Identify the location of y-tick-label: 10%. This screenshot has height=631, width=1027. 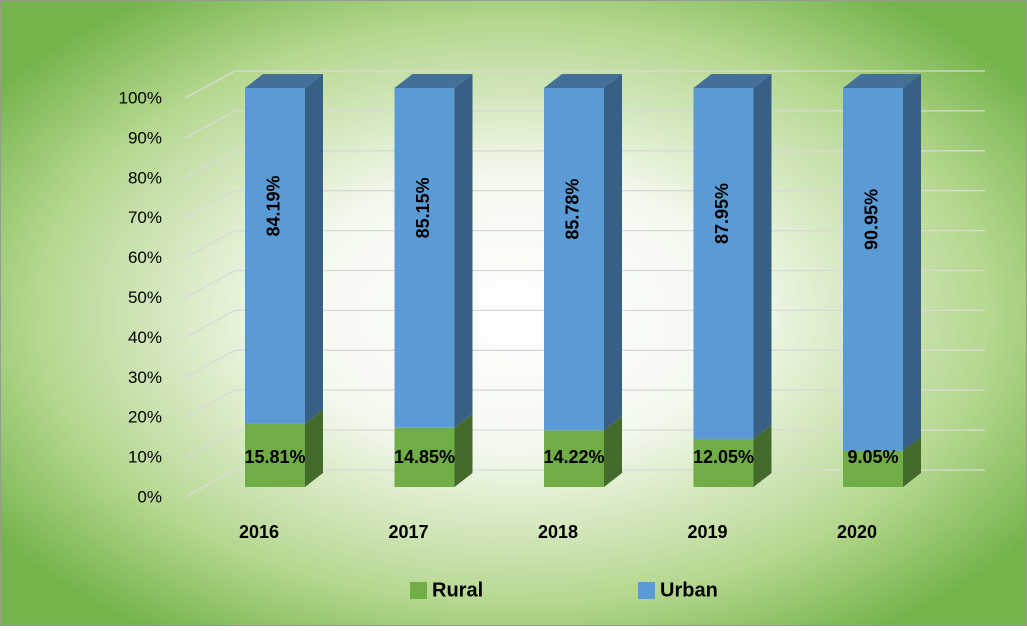
(145, 457).